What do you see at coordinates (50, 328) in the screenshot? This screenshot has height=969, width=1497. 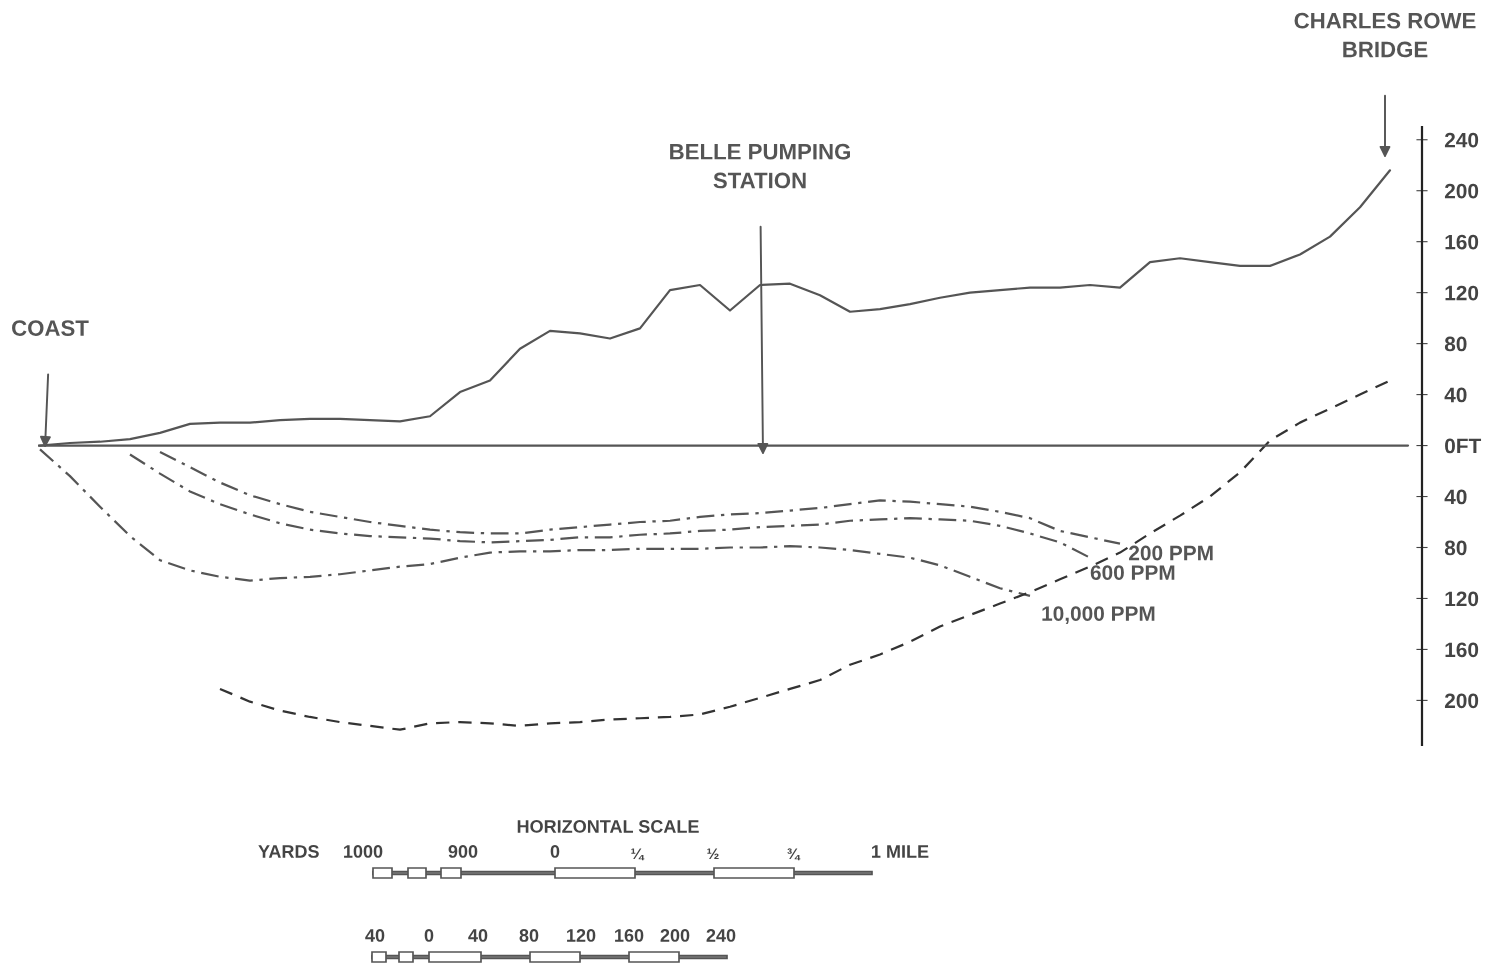 I see `annotation: COAST` at bounding box center [50, 328].